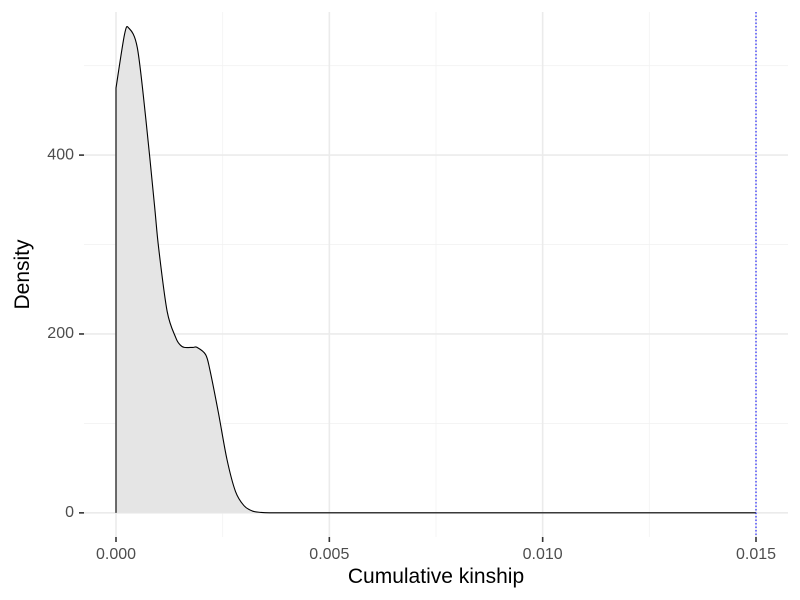 The image size is (800, 600). I want to click on y-tick-label: 200, so click(60, 333).